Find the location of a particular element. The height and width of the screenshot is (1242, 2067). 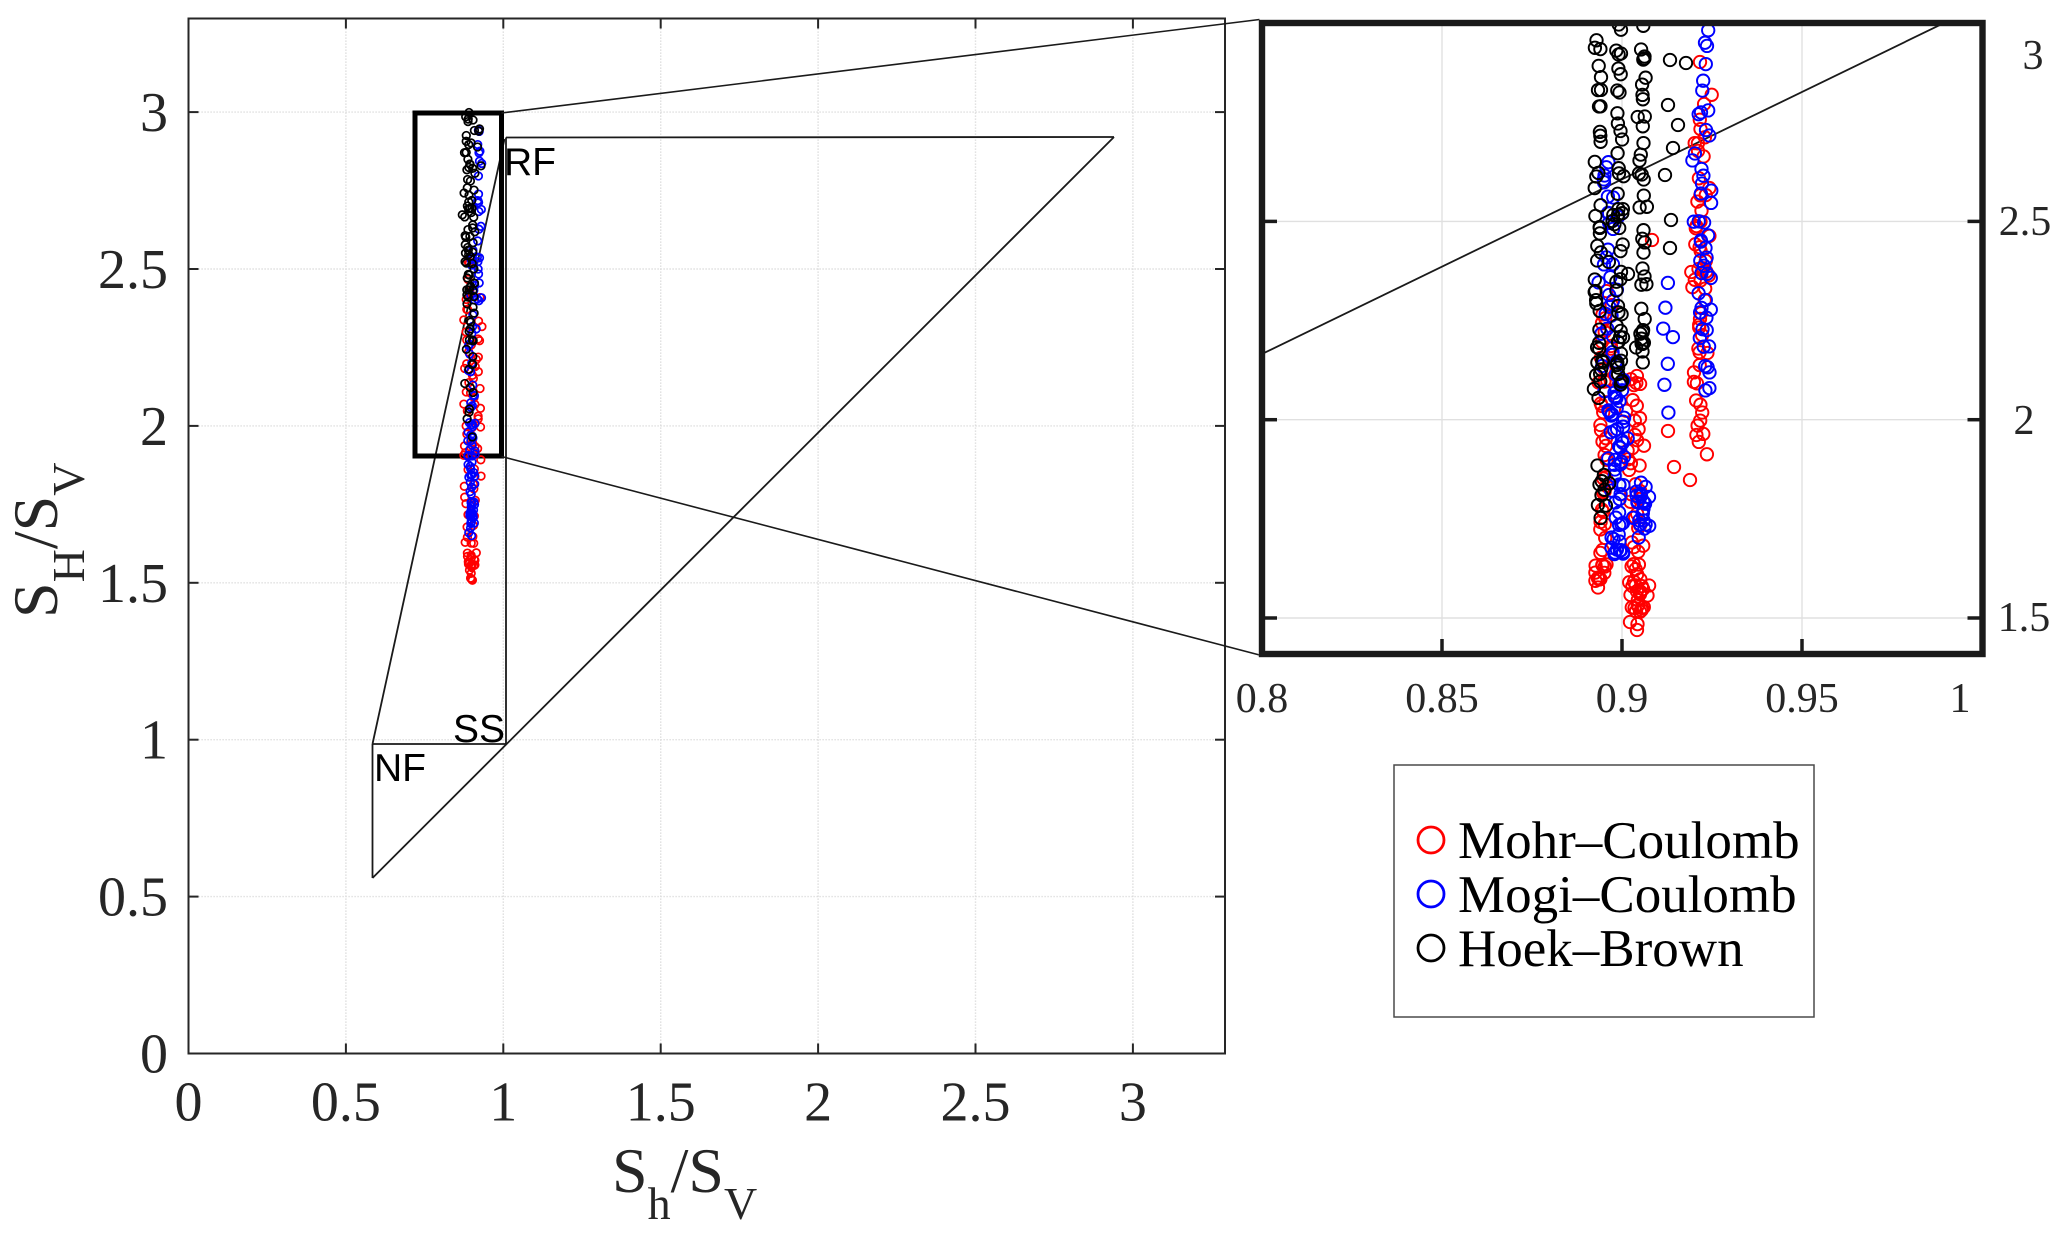

svg-text: RF is located at coordinates (530, 162).